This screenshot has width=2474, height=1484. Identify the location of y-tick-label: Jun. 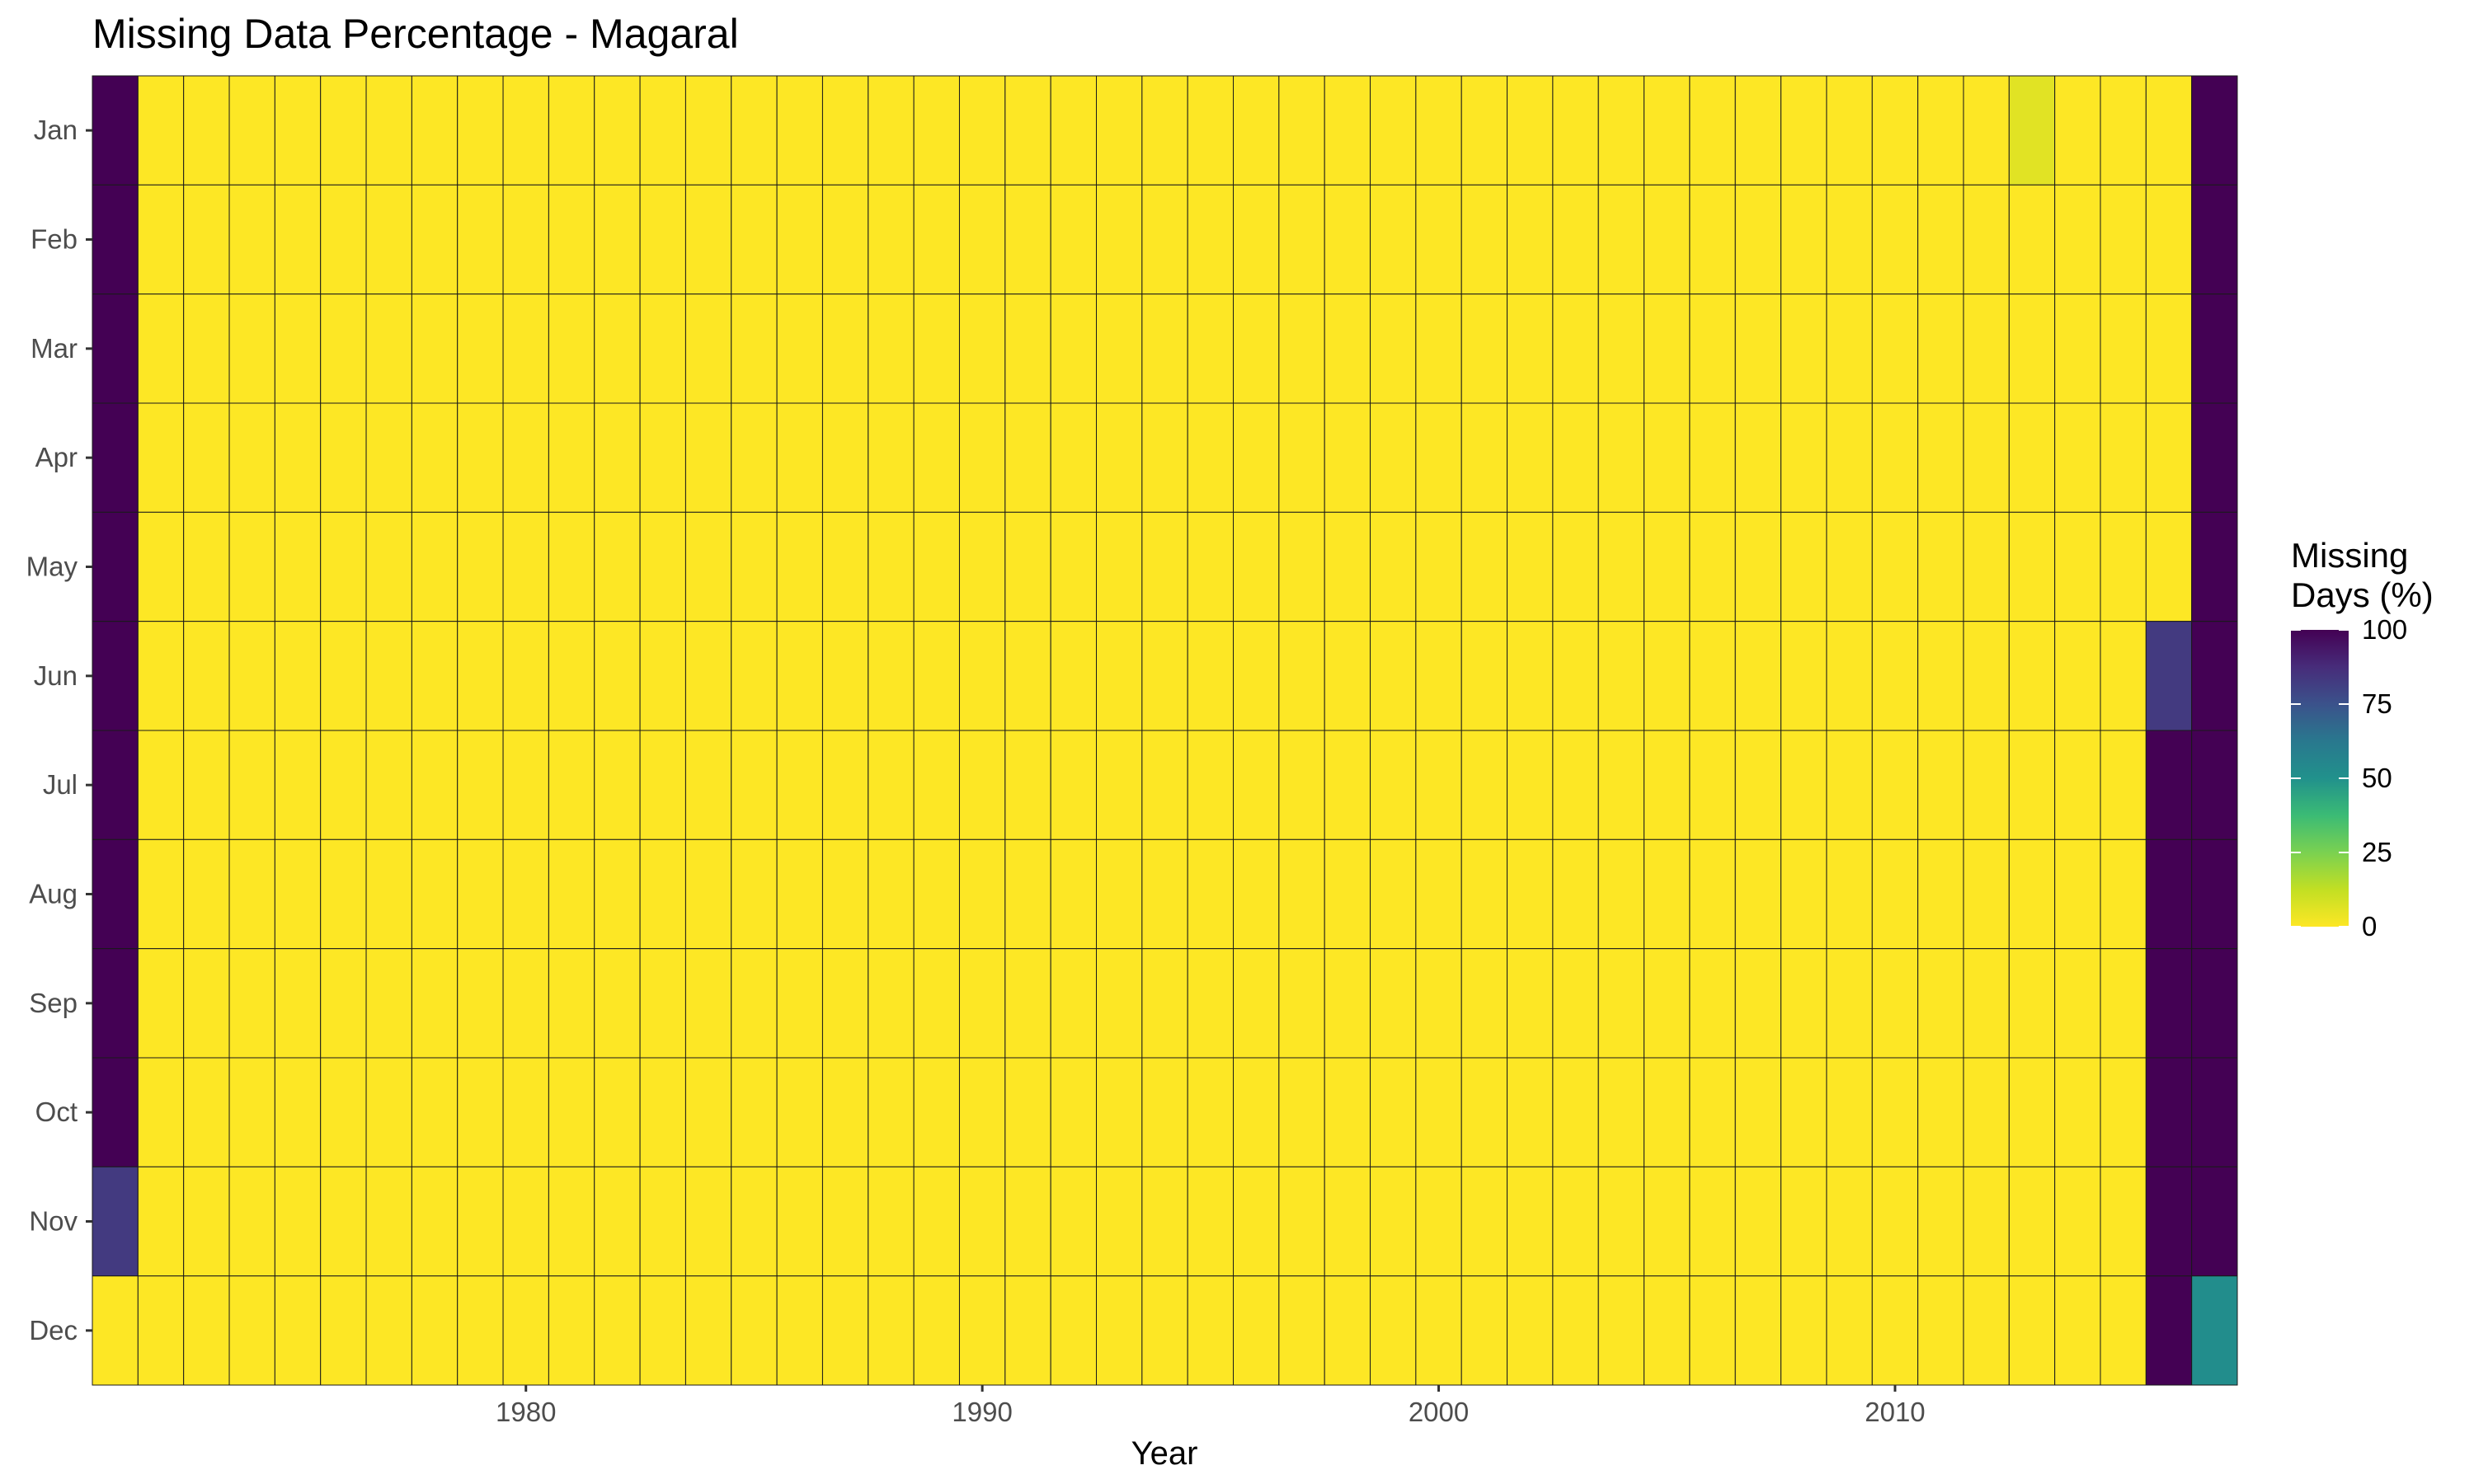
(56, 675).